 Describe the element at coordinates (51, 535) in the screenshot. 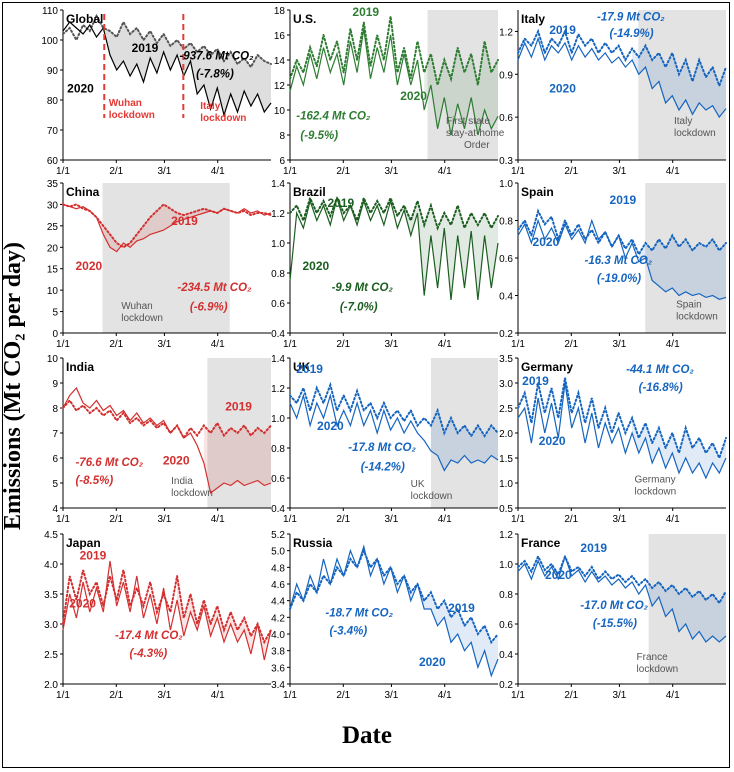

I see `y-tick-label: 4.5` at that location.